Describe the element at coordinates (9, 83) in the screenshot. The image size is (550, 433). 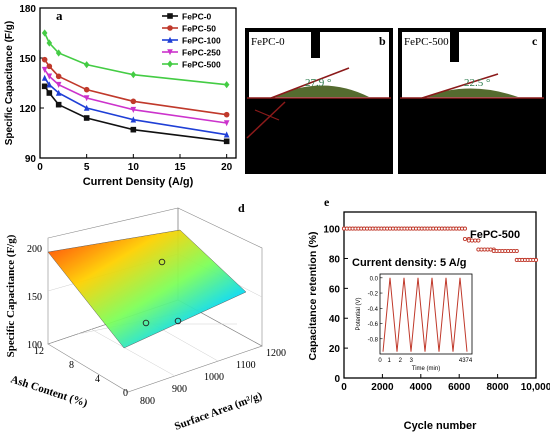
I see `a-y-axis-label: Specific Capacitance (F/g)` at that location.